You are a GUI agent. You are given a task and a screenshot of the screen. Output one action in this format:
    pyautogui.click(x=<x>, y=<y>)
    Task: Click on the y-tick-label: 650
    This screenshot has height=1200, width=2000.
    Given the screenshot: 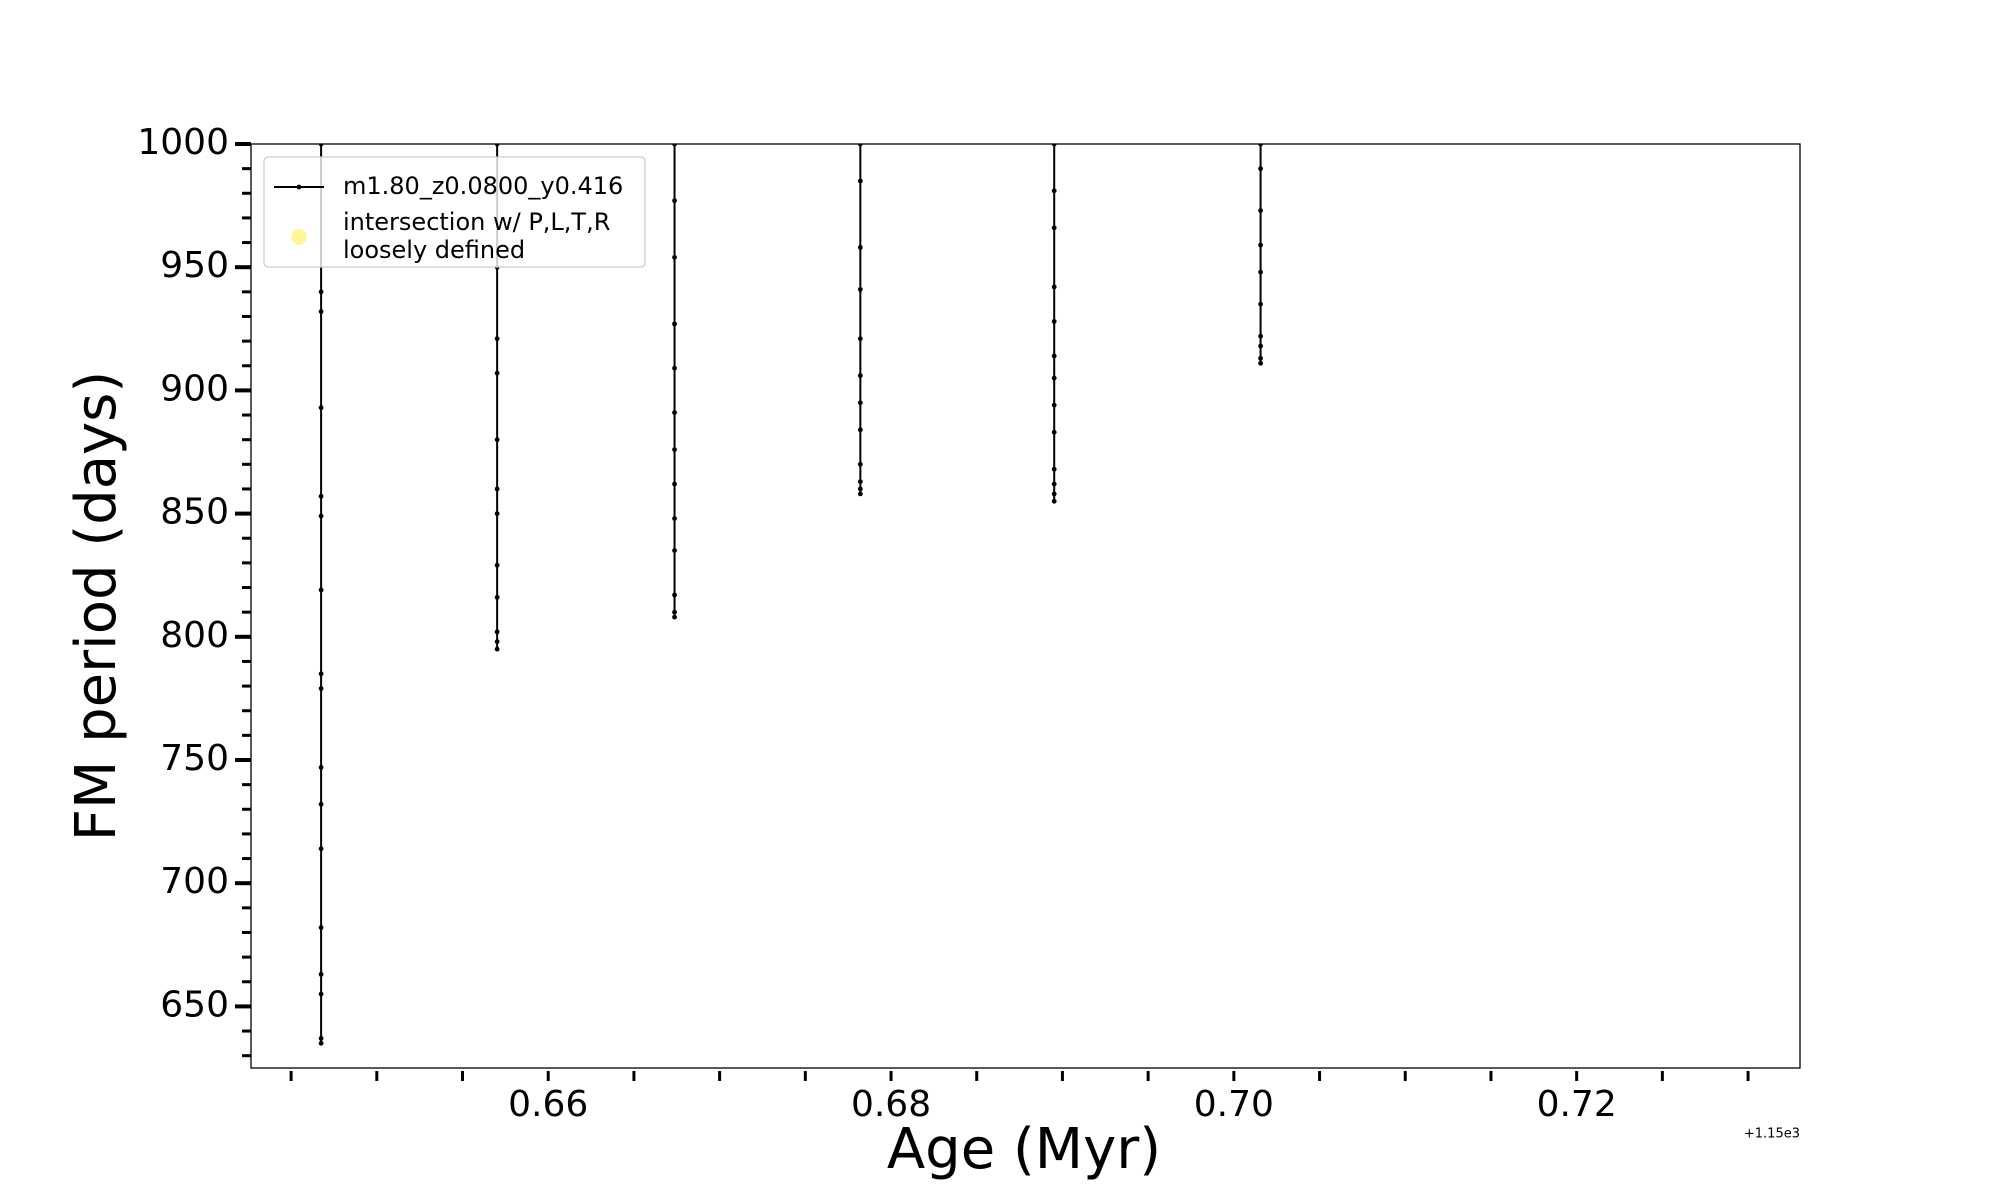 What is the action you would take?
    pyautogui.click(x=194, y=1004)
    